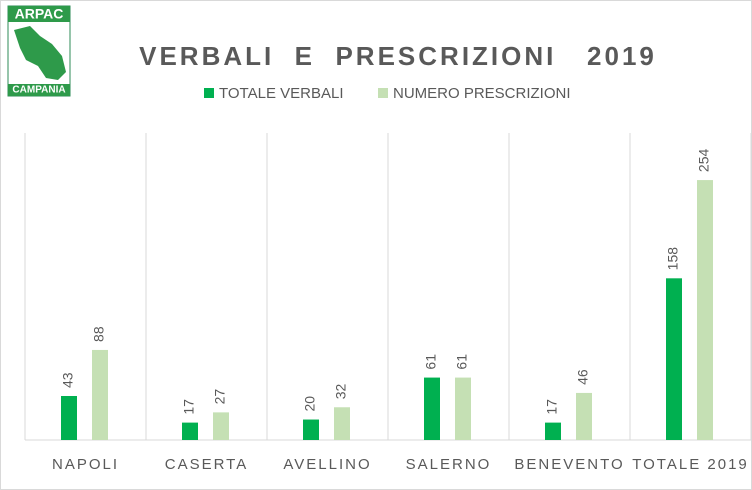 The height and width of the screenshot is (490, 752). I want to click on x-tick-label: NAPOLI, so click(85, 464).